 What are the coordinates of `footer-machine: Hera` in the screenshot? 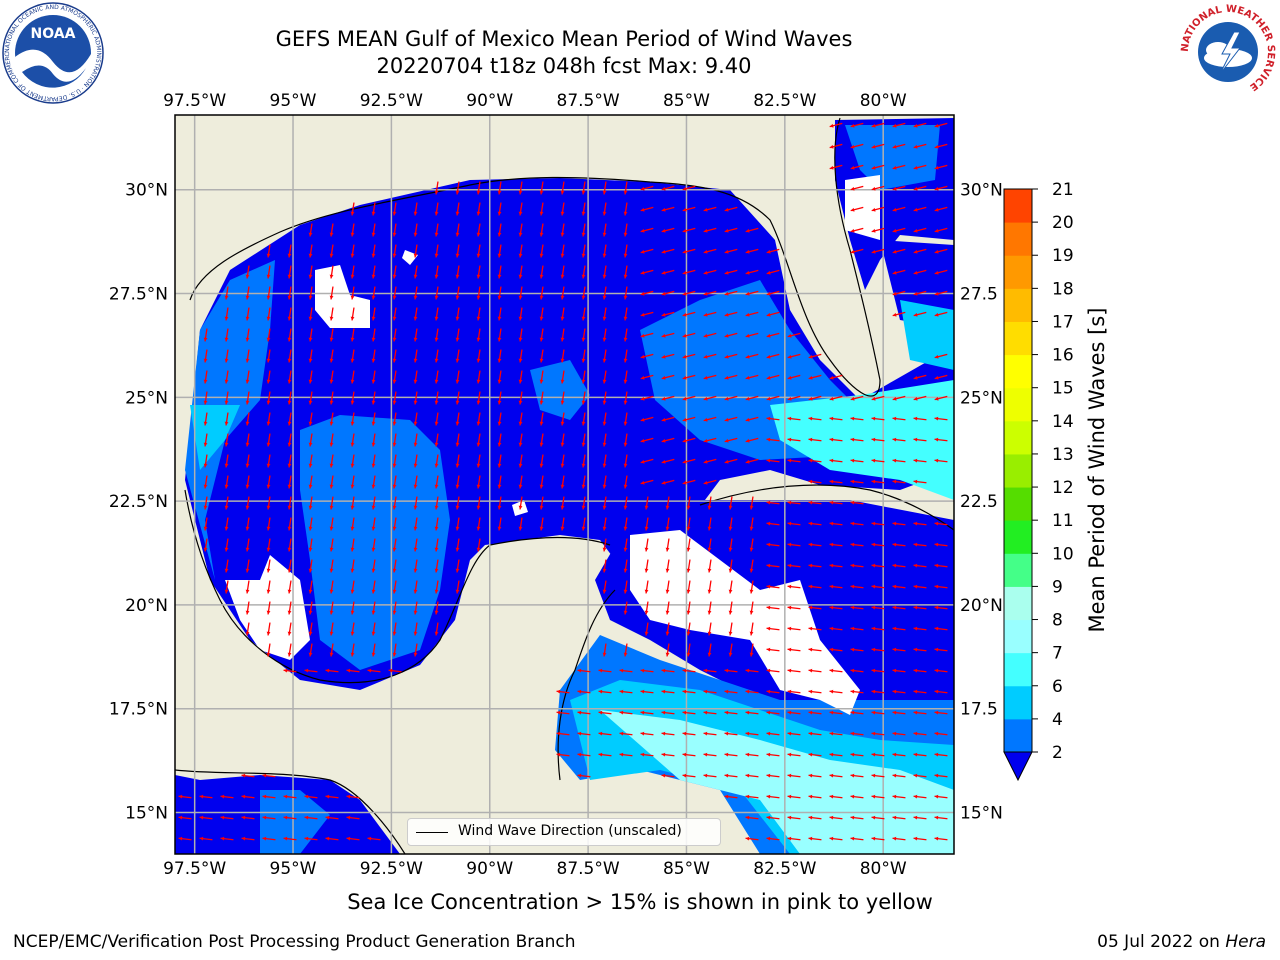 It's located at (1245, 942).